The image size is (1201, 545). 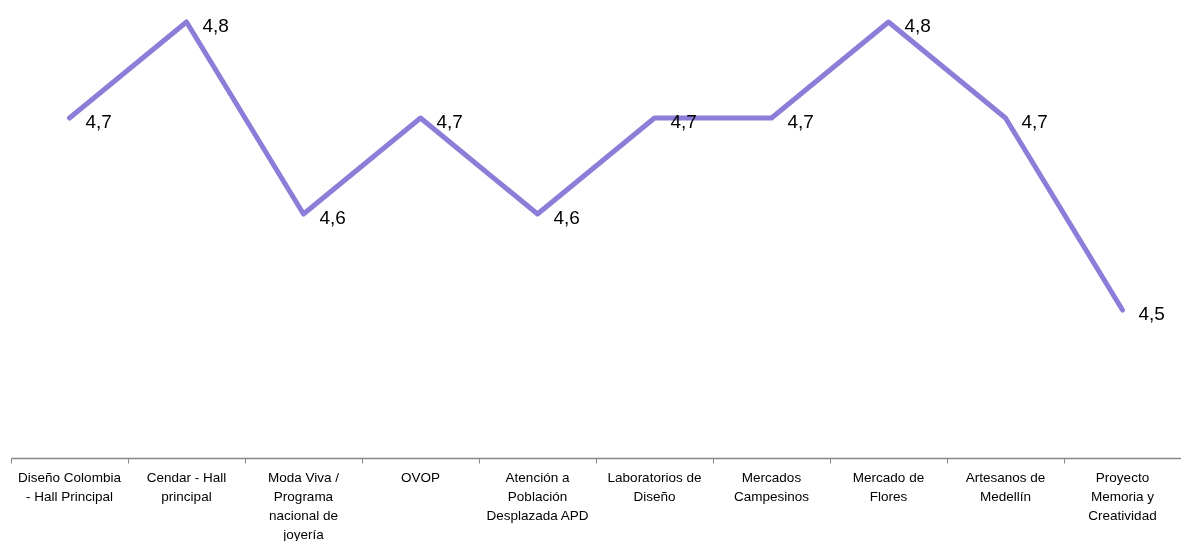 What do you see at coordinates (888, 486) in the screenshot?
I see `x-tick-label: Mercado de Flores` at bounding box center [888, 486].